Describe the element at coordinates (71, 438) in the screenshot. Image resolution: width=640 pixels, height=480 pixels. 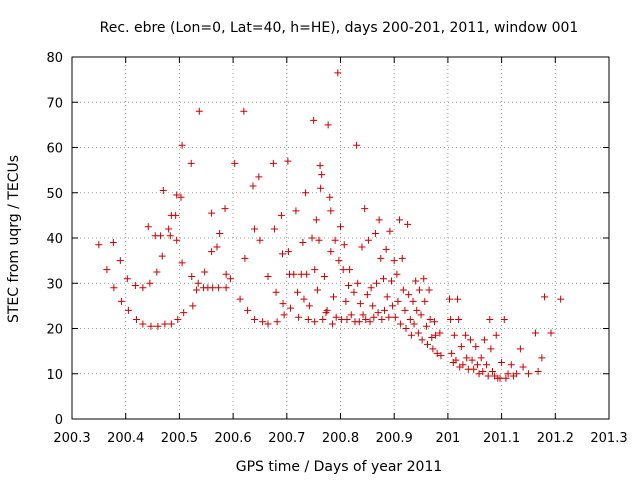
I see `x-tick-label: 200.3` at that location.